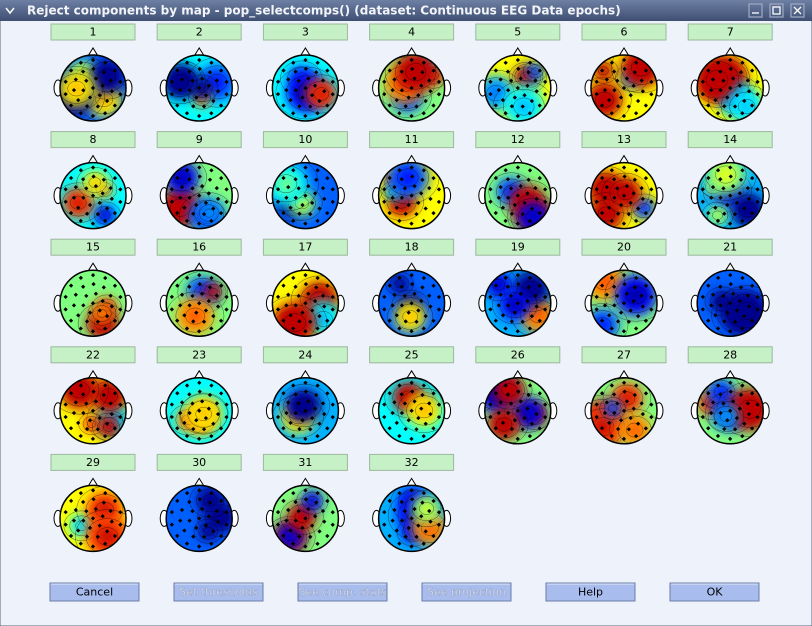  I want to click on component-label: 17, so click(305, 247).